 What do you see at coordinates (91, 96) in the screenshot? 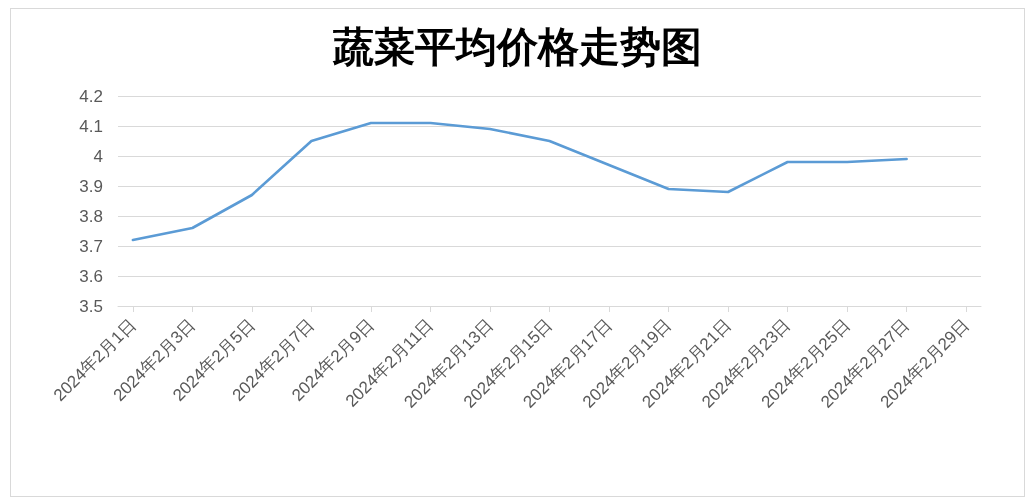
I see `y-tick-label: 4.2` at bounding box center [91, 96].